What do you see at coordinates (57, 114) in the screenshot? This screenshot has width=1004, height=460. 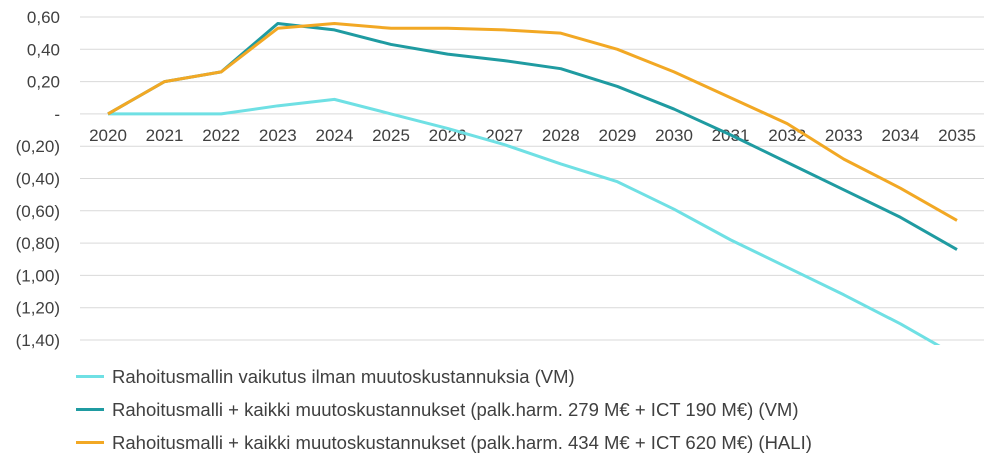 I see `y-tick-label: -` at bounding box center [57, 114].